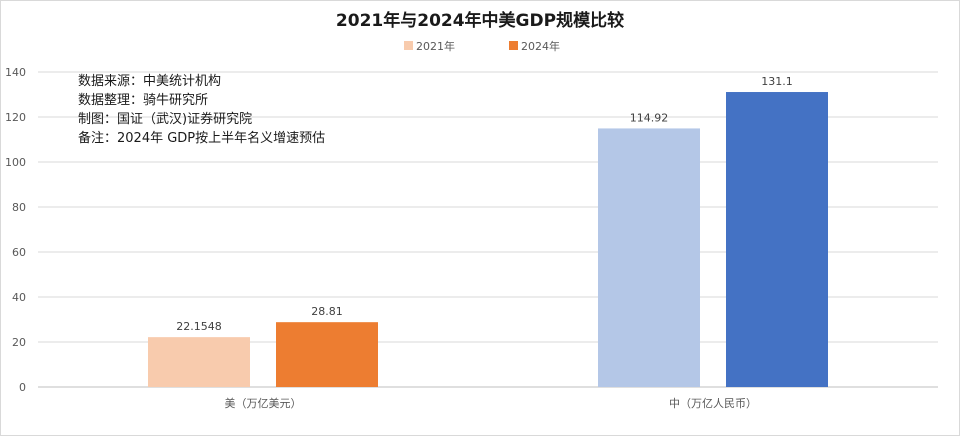 The image size is (960, 436). I want to click on data-label: 131.1, so click(777, 81).